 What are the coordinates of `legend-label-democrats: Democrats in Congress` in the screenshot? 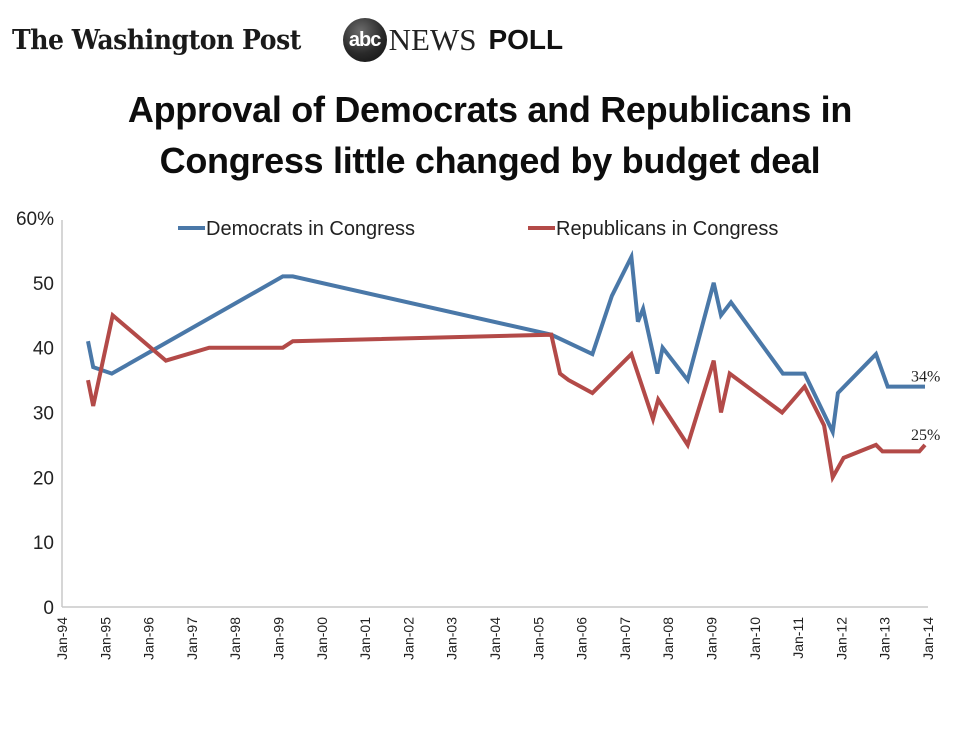 It's located at (310, 229).